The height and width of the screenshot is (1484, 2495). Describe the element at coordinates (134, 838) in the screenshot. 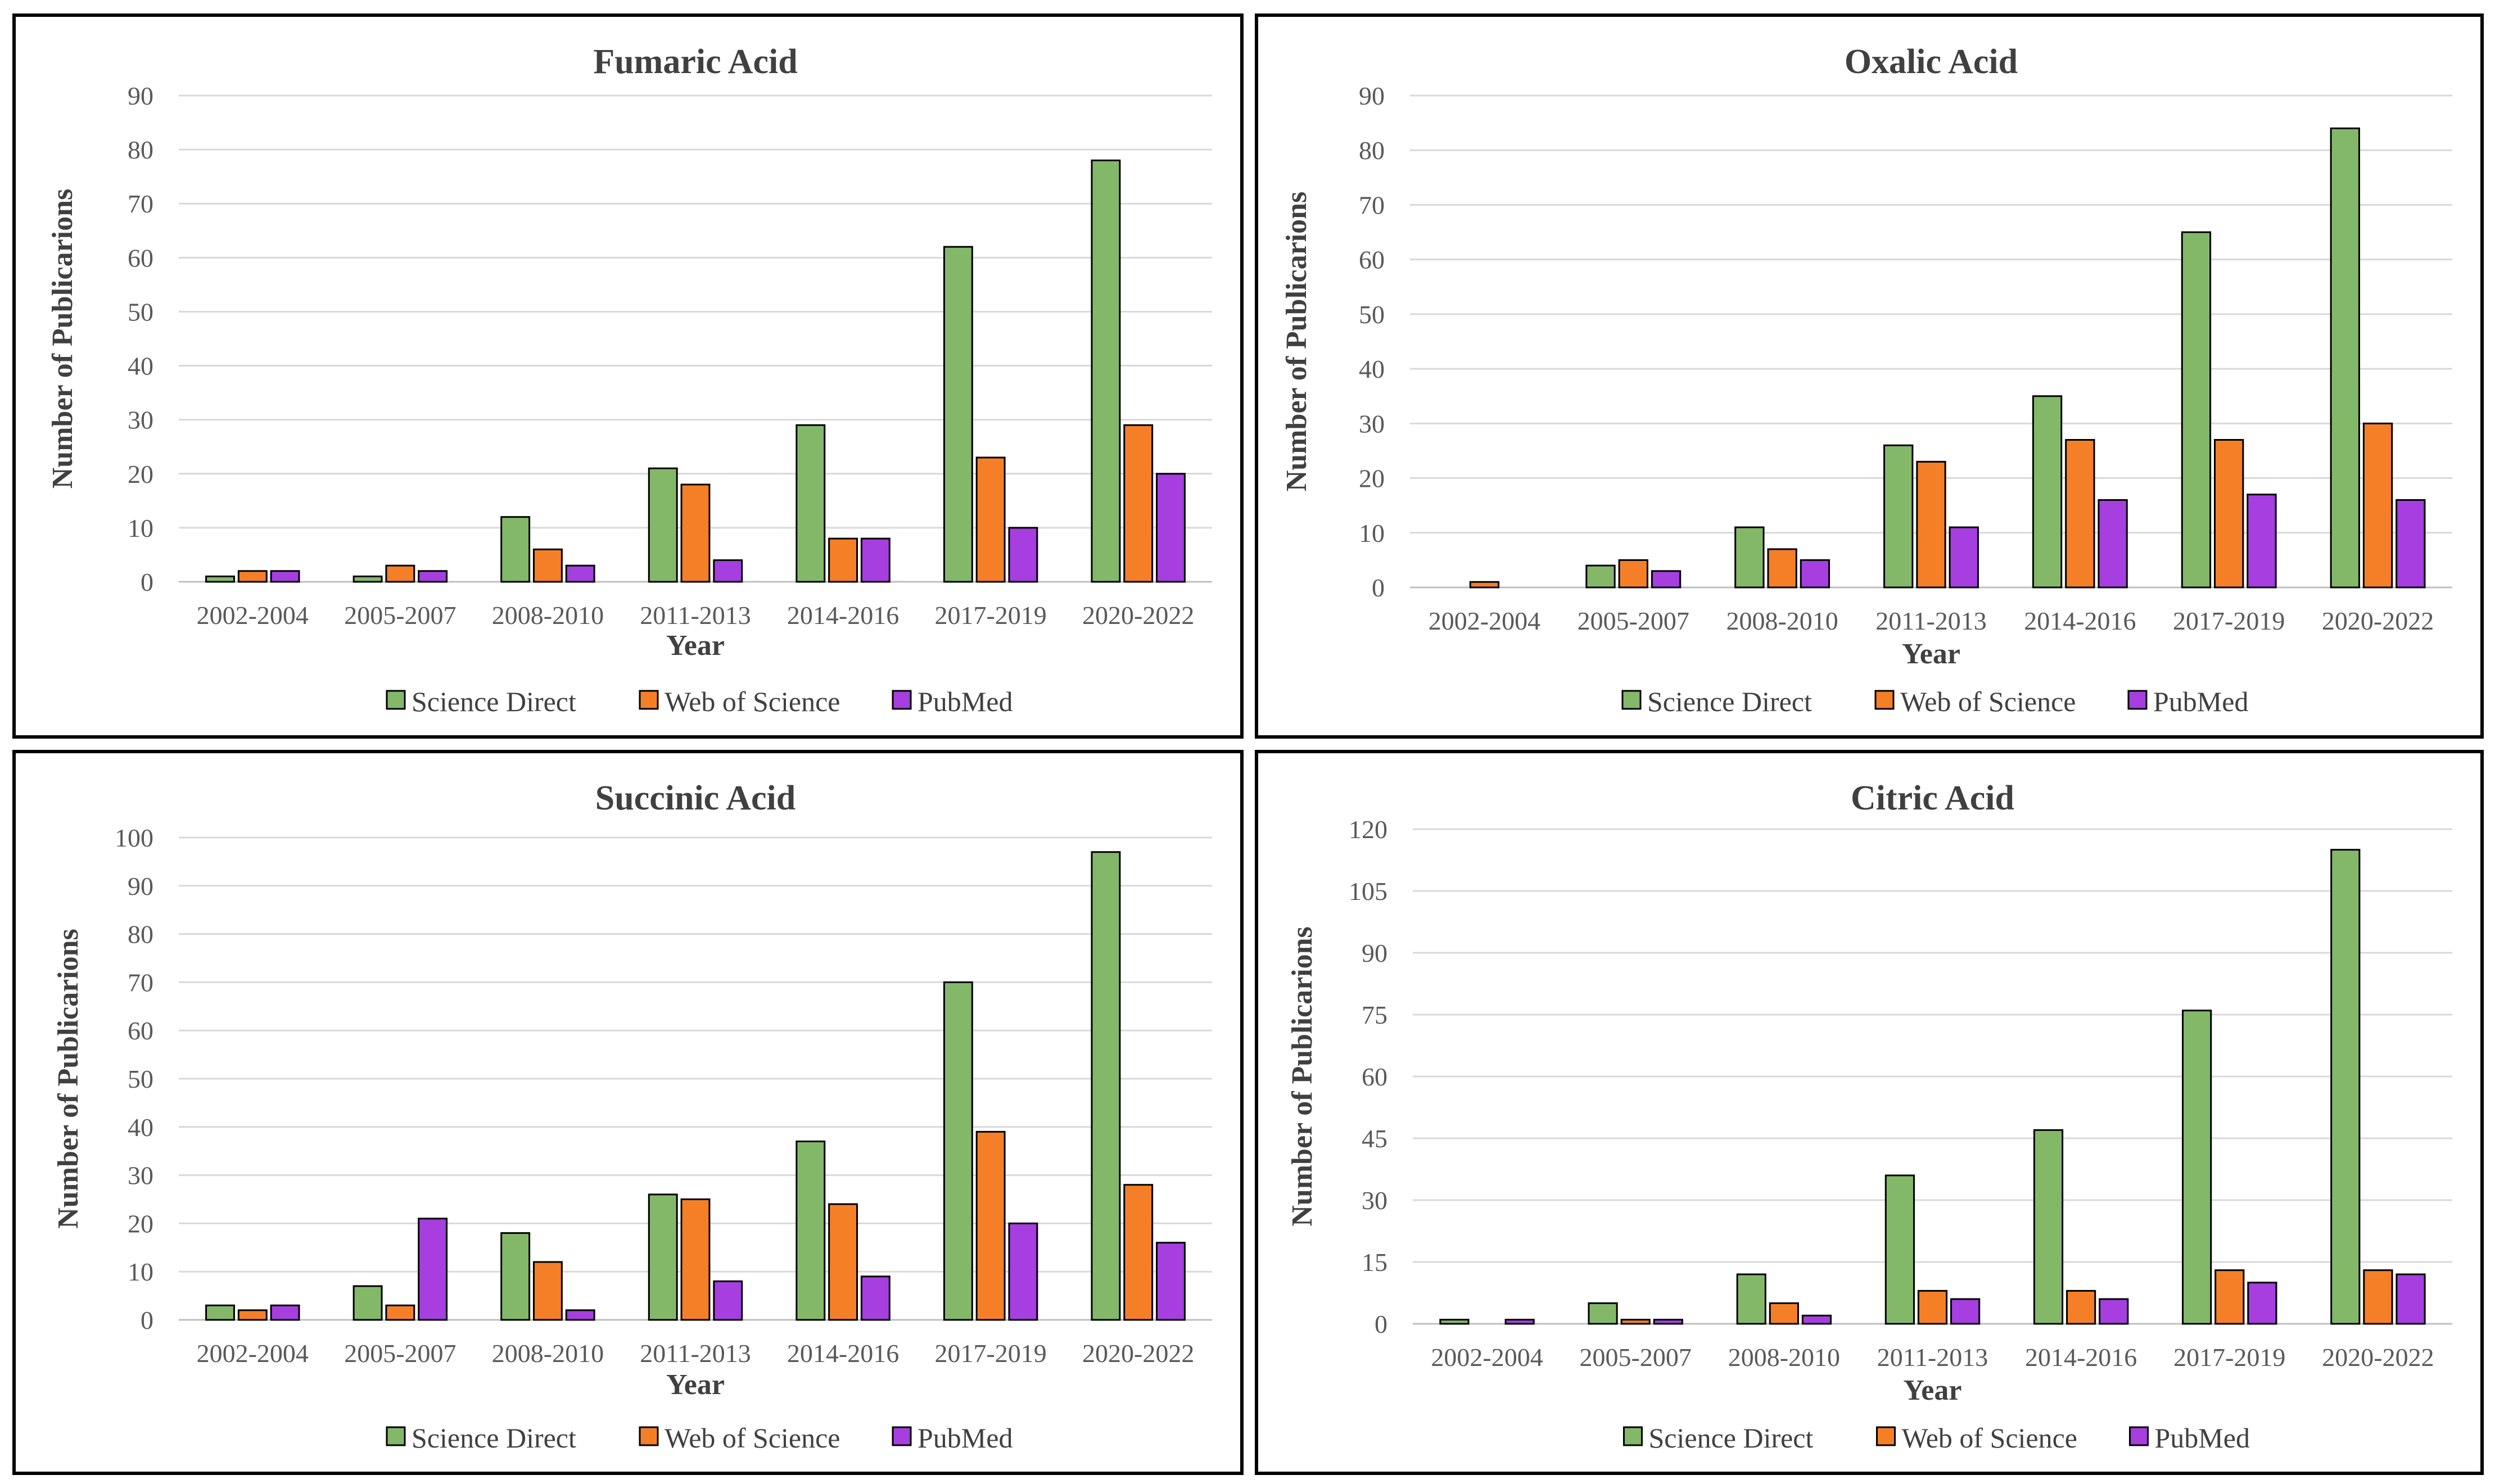

I see `y-tick-label: 100` at that location.